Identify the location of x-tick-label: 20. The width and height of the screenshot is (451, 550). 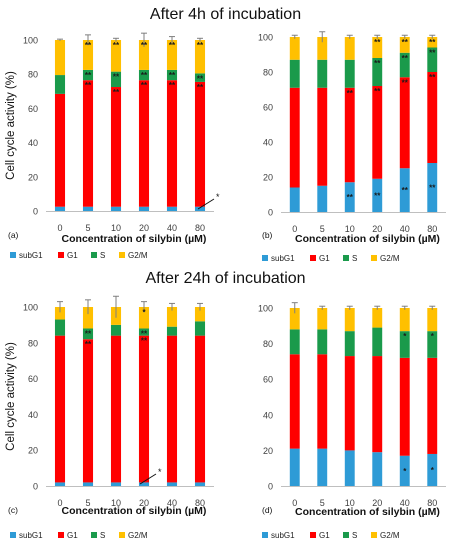
(377, 229).